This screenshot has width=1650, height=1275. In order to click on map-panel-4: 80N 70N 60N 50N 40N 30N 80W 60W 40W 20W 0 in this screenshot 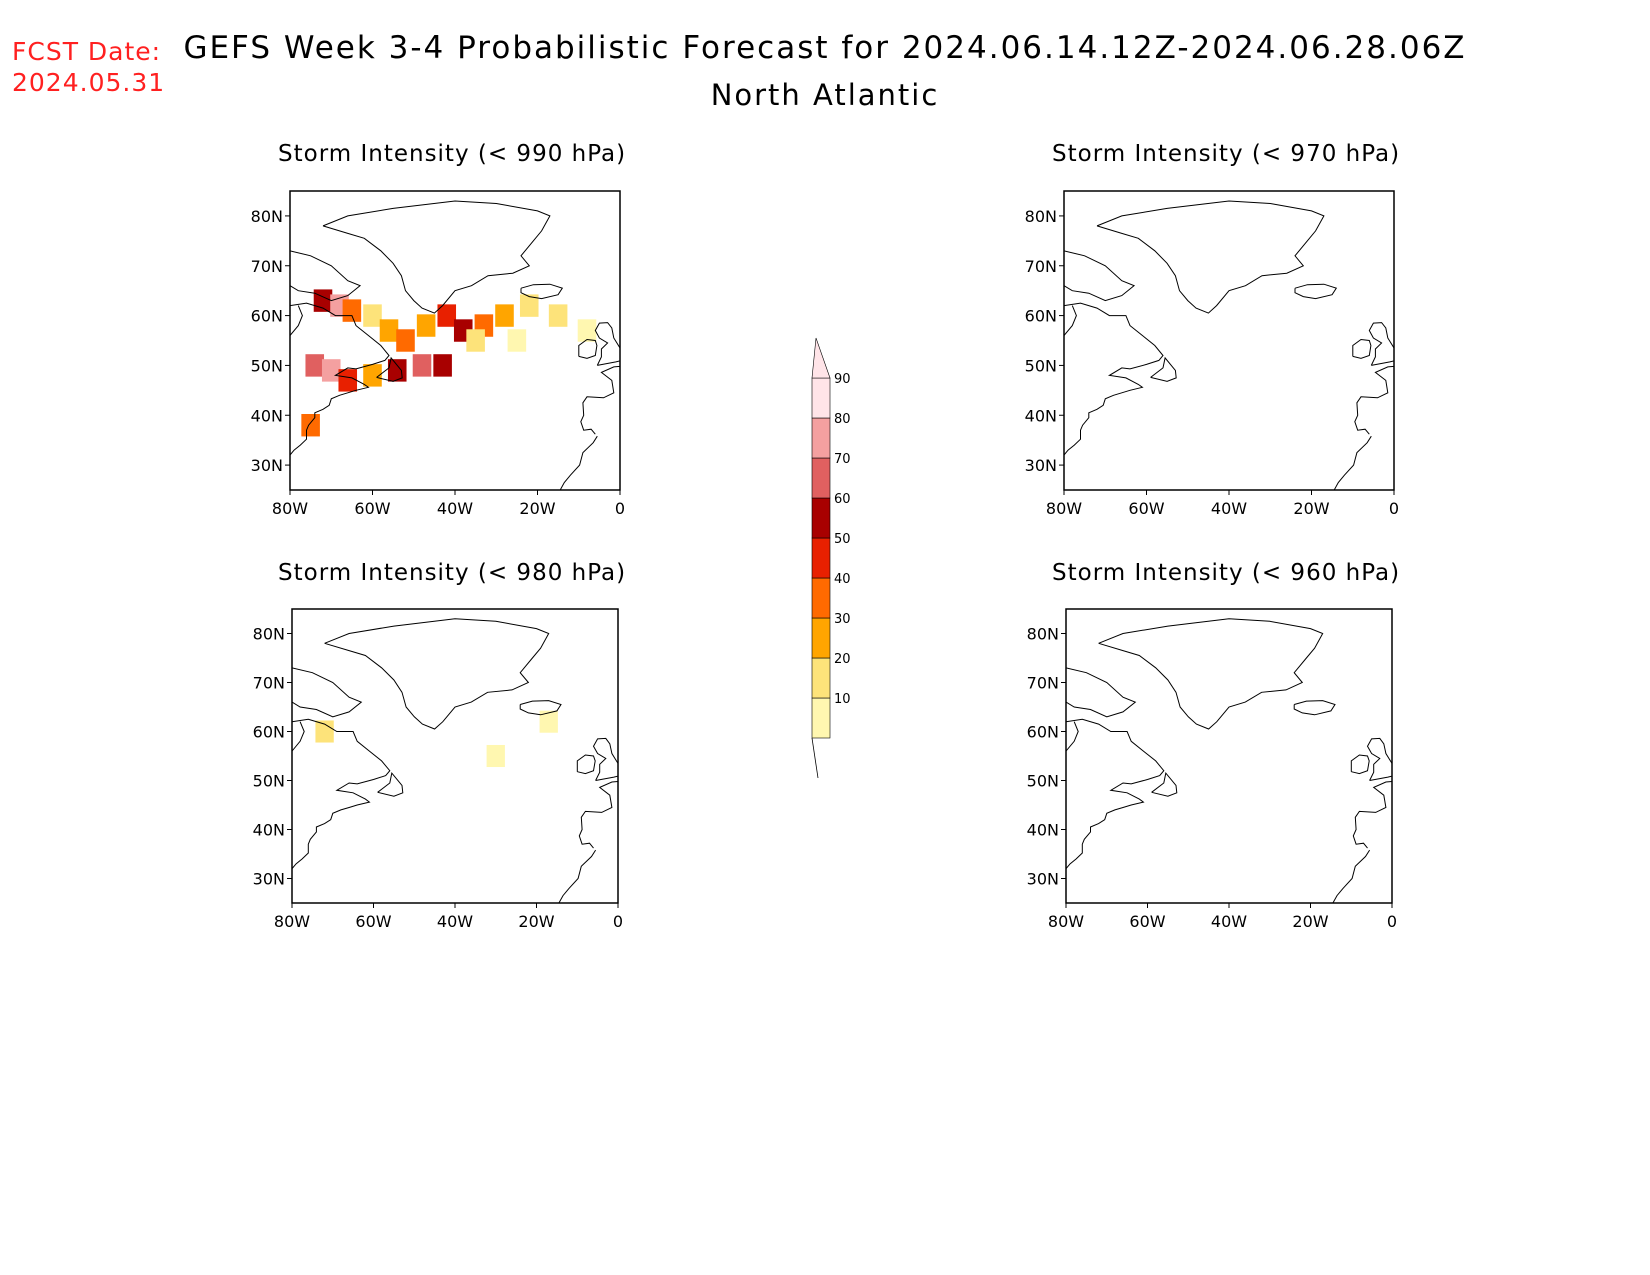, I will do `click(1212, 769)`.